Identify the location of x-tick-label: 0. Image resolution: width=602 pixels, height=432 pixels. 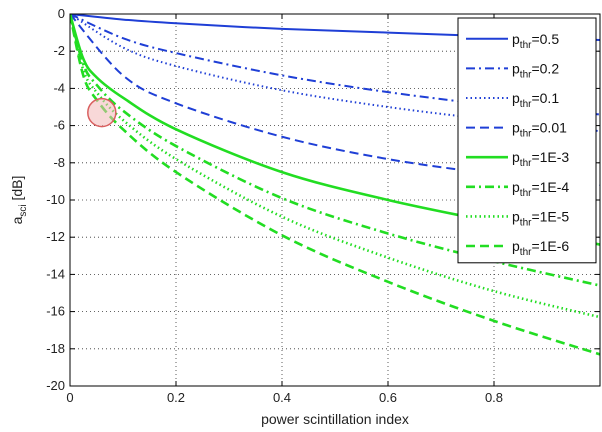
(69, 397).